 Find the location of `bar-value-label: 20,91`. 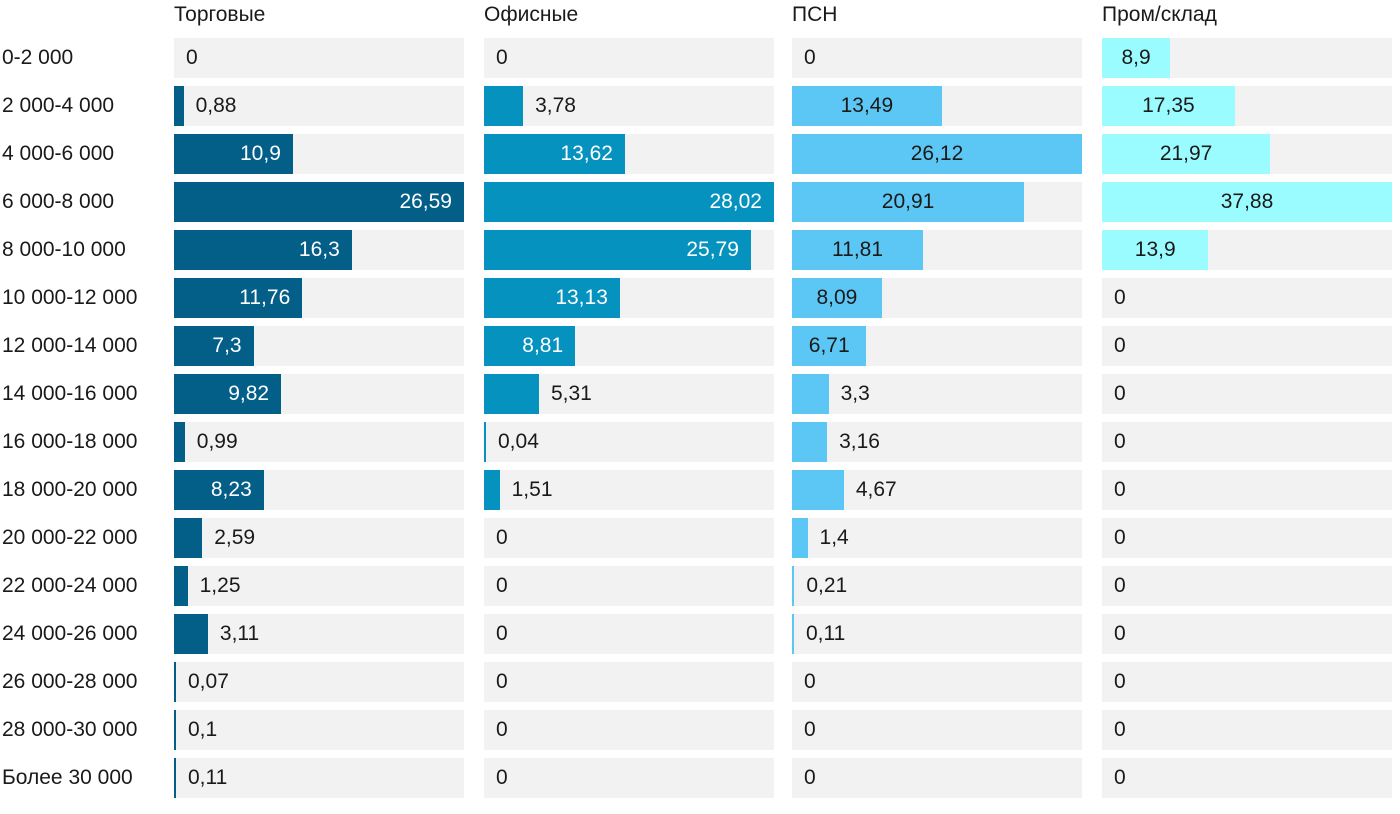

bar-value-label: 20,91 is located at coordinates (908, 201).